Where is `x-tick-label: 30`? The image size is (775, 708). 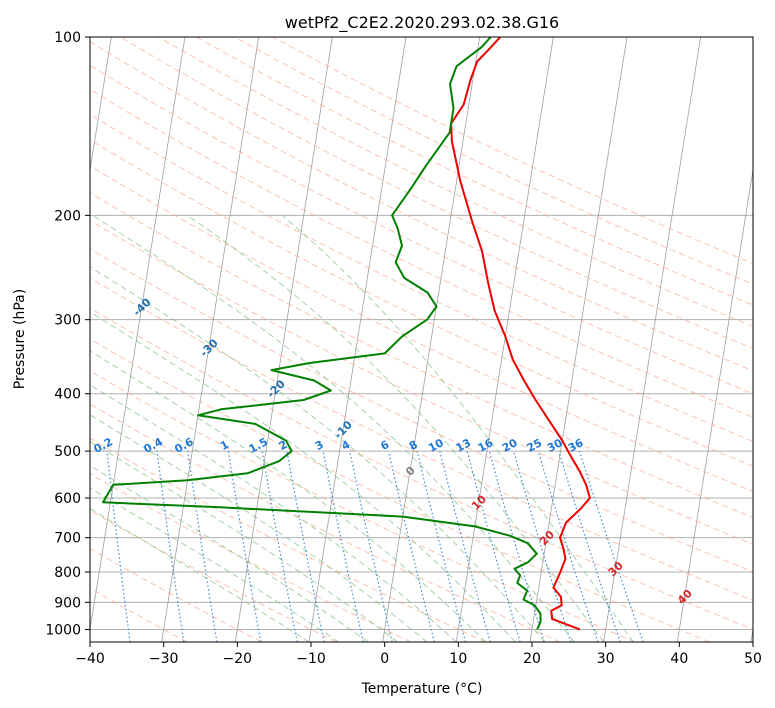
x-tick-label: 30 is located at coordinates (606, 659).